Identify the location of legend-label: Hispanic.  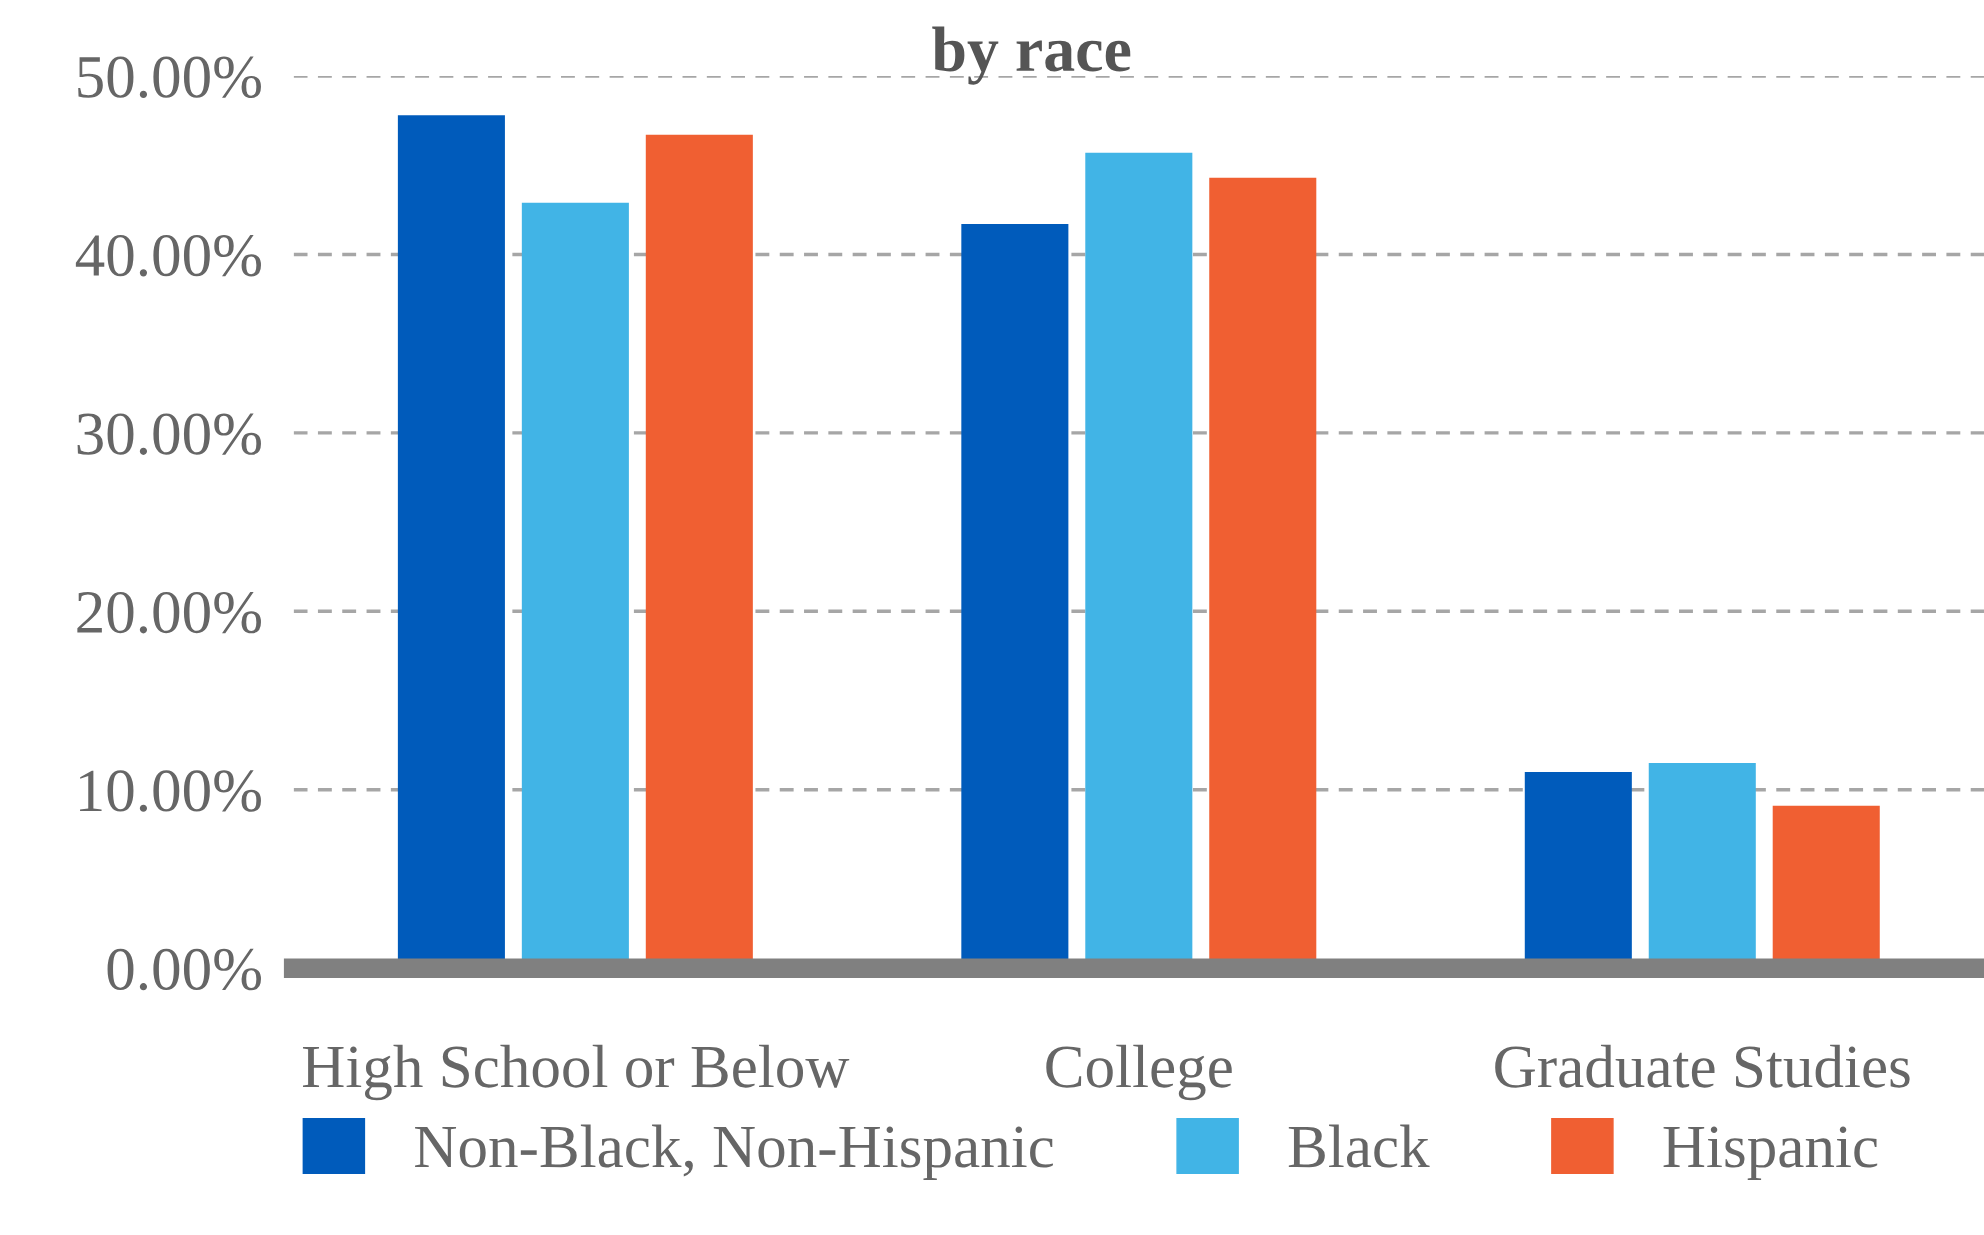
(1770, 1153).